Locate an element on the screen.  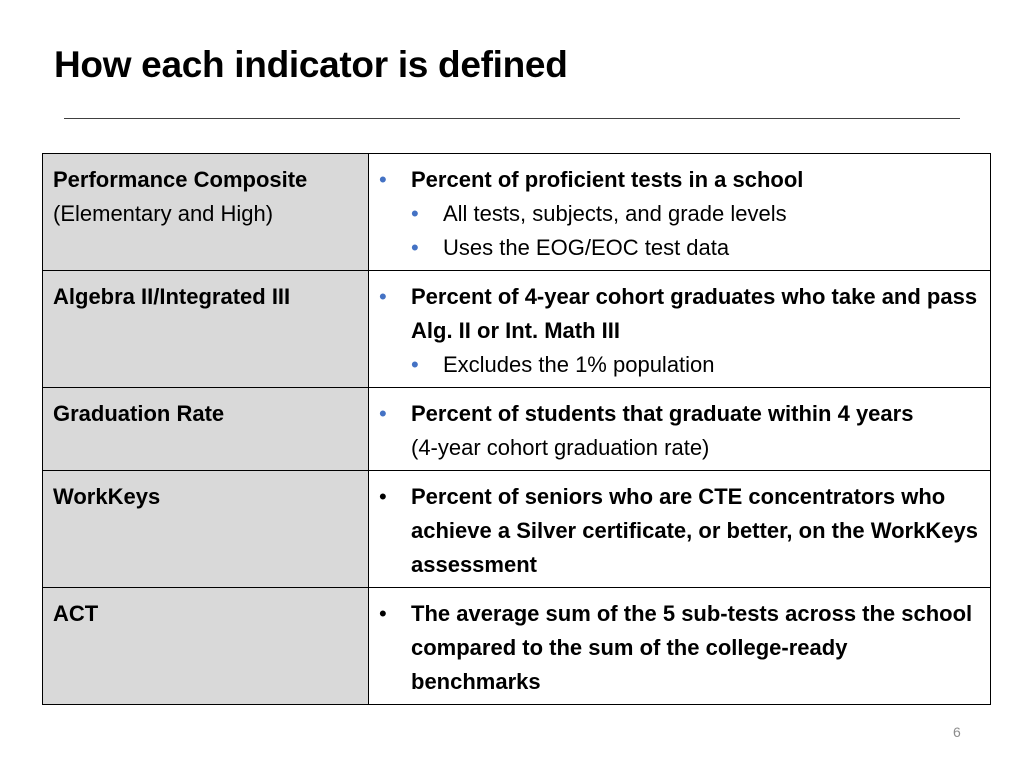
definition-sub-bullet: • All tests, subjects, and grade levels is located at coordinates (680, 214).